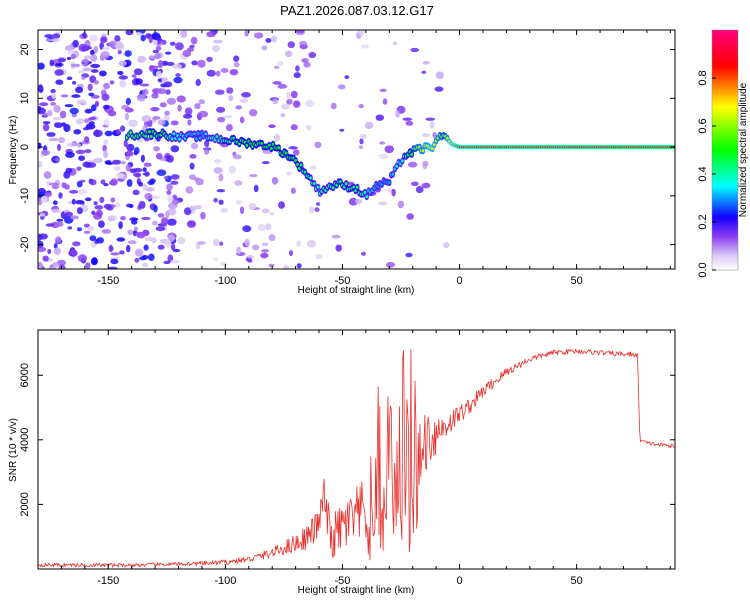  Describe the element at coordinates (25, 147) in the screenshot. I see `y-tick-label: 0` at that location.